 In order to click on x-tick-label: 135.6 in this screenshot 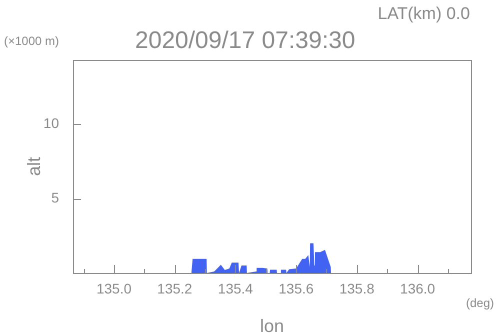, I will do `click(296, 288)`.